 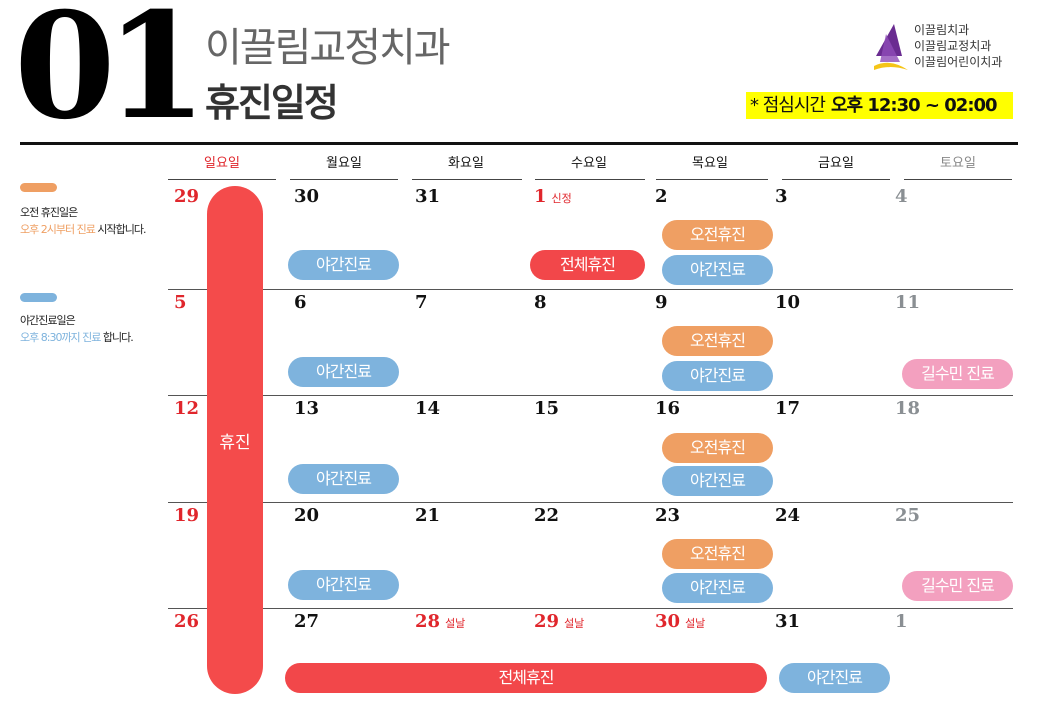 What do you see at coordinates (958, 163) in the screenshot?
I see `weekday-saturday: 토요일` at bounding box center [958, 163].